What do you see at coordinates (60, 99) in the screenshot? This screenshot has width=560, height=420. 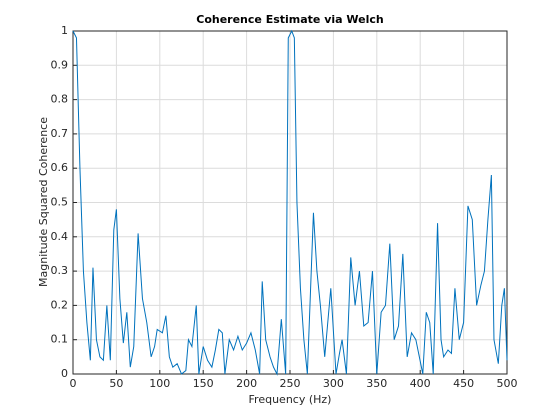 I see `y-tick-label: 0.8` at bounding box center [60, 99].